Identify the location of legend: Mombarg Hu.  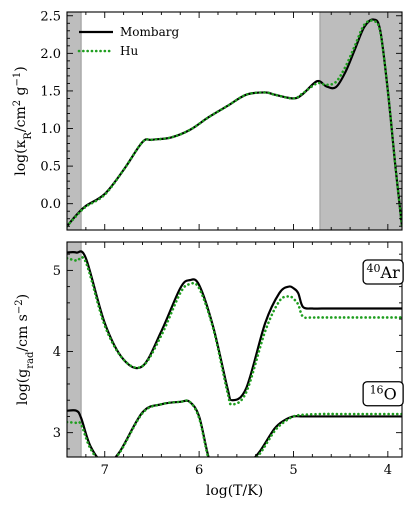
(128, 41).